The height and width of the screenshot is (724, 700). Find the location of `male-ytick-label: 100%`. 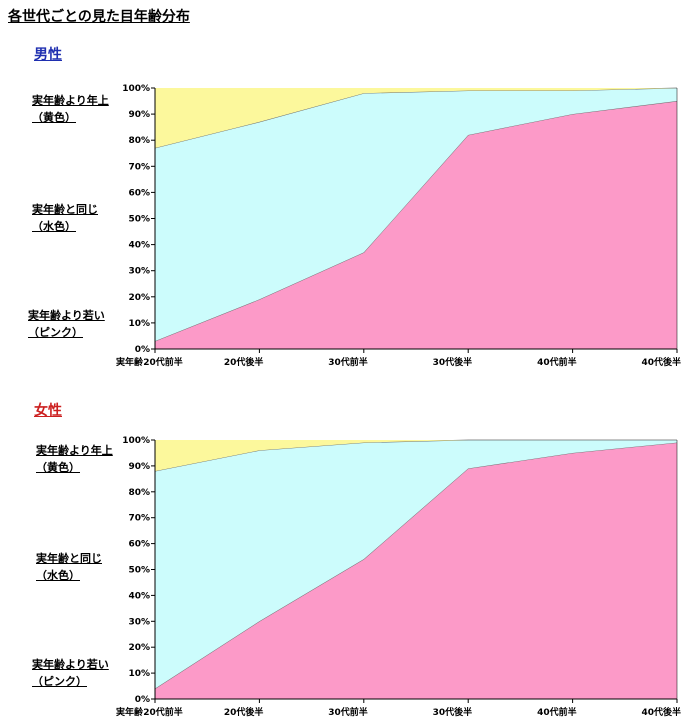

male-ytick-label: 100% is located at coordinates (136, 89).